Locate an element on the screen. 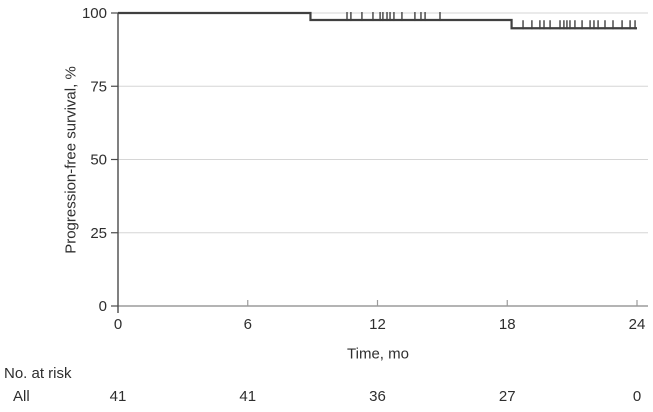 The height and width of the screenshot is (412, 653). y-tick-label: 25 is located at coordinates (98, 233).